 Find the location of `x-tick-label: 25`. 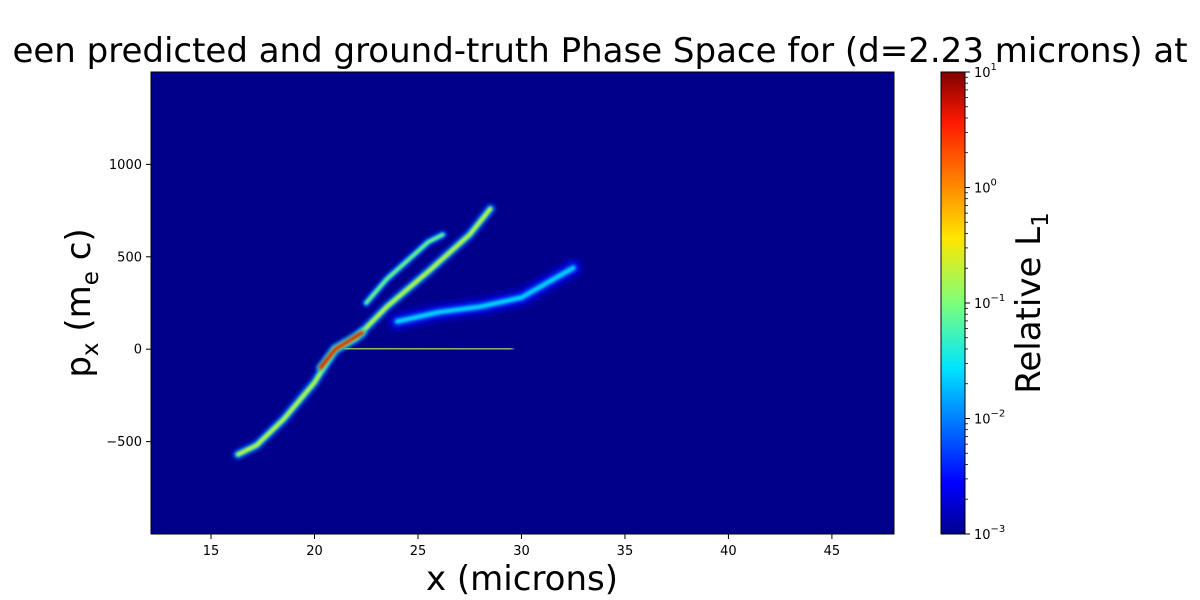

x-tick-label: 25 is located at coordinates (418, 551).